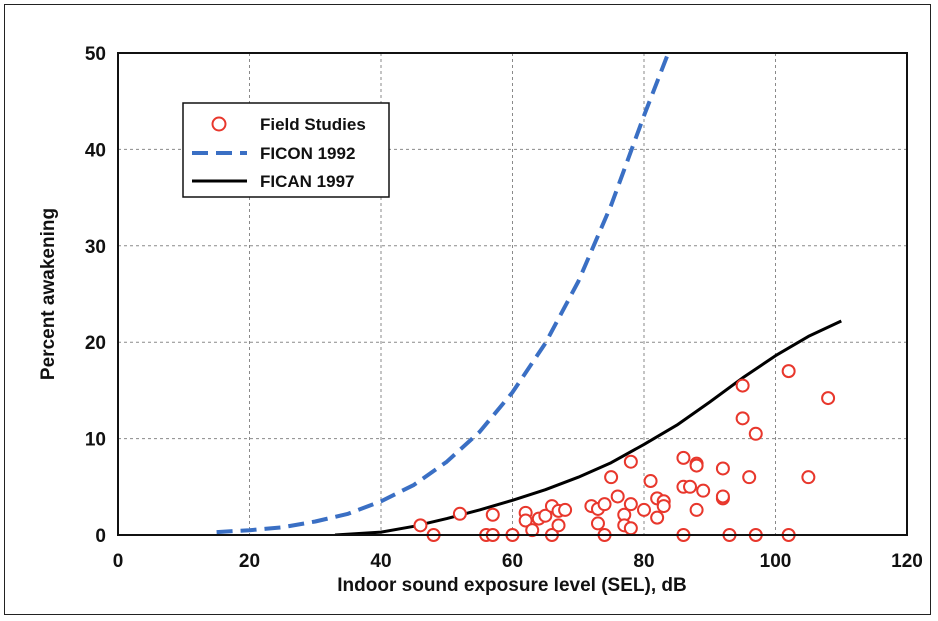 Image resolution: width=938 pixels, height=621 pixels. What do you see at coordinates (95, 295) in the screenshot?
I see `y-tick-labels: 0 10 20 30 40 50` at bounding box center [95, 295].